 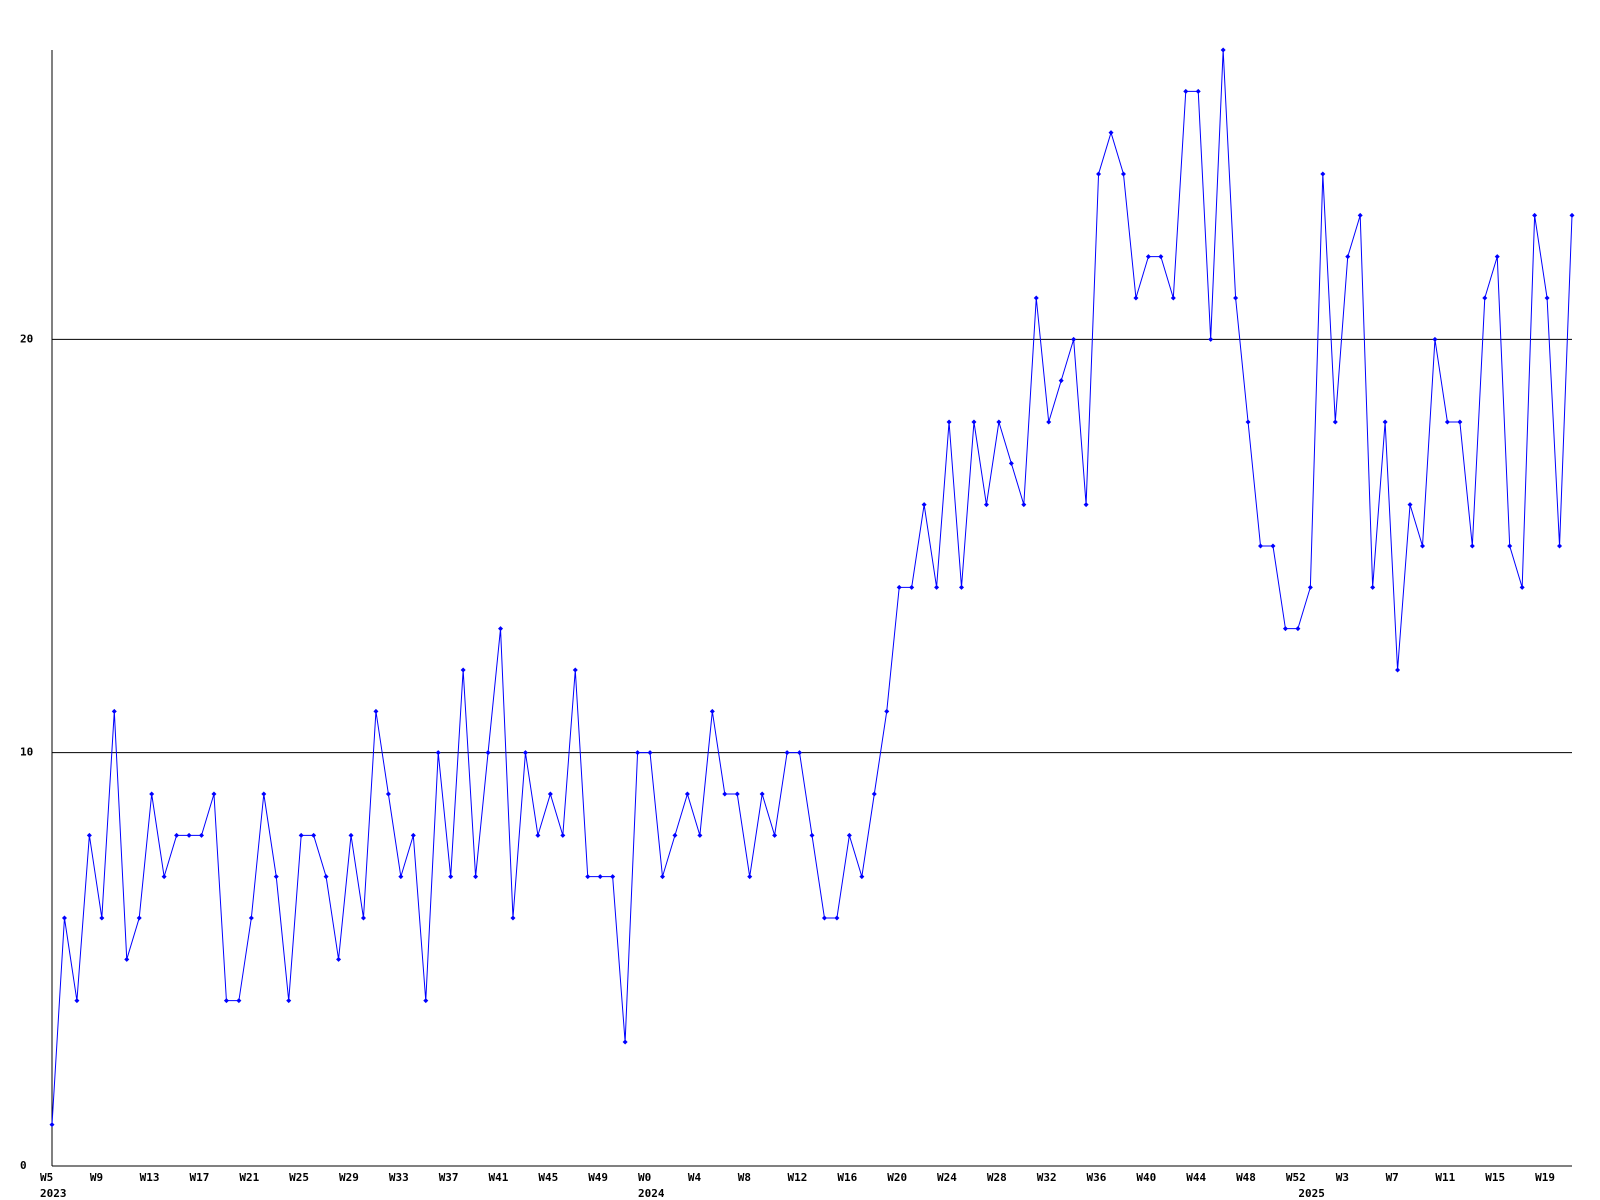 I want to click on x-tick-label: W25, so click(x=299, y=1177).